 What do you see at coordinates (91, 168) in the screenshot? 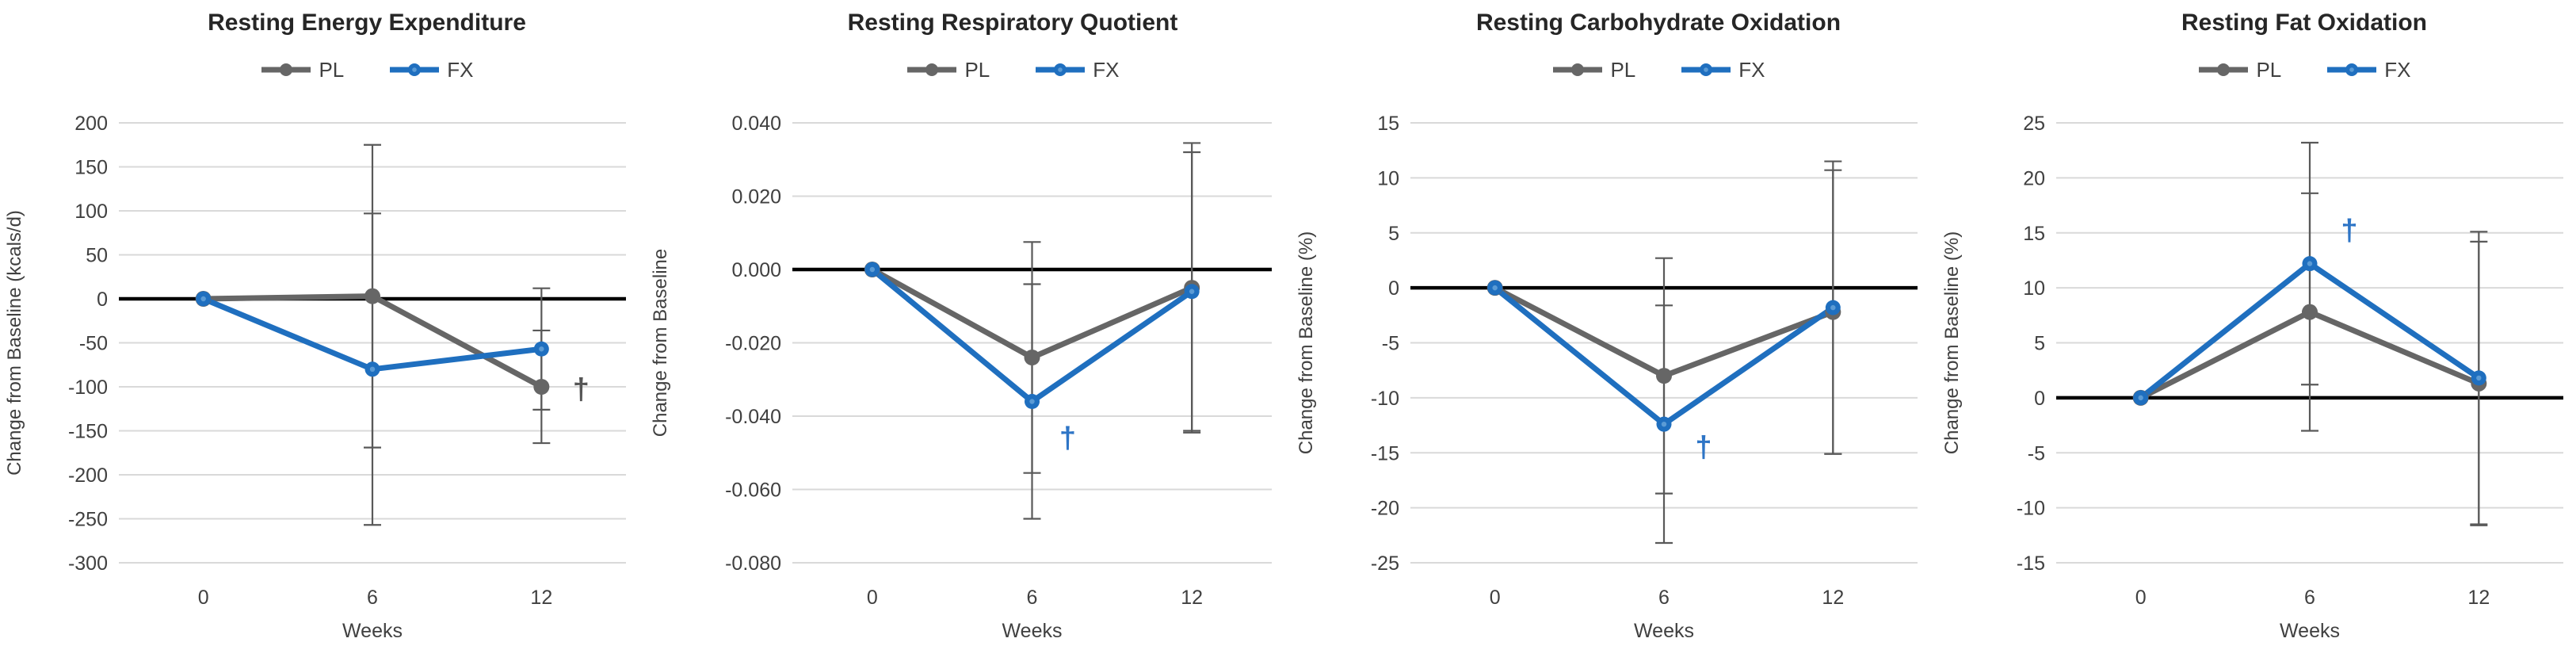
I see `y-tick-label: 150` at bounding box center [91, 168].